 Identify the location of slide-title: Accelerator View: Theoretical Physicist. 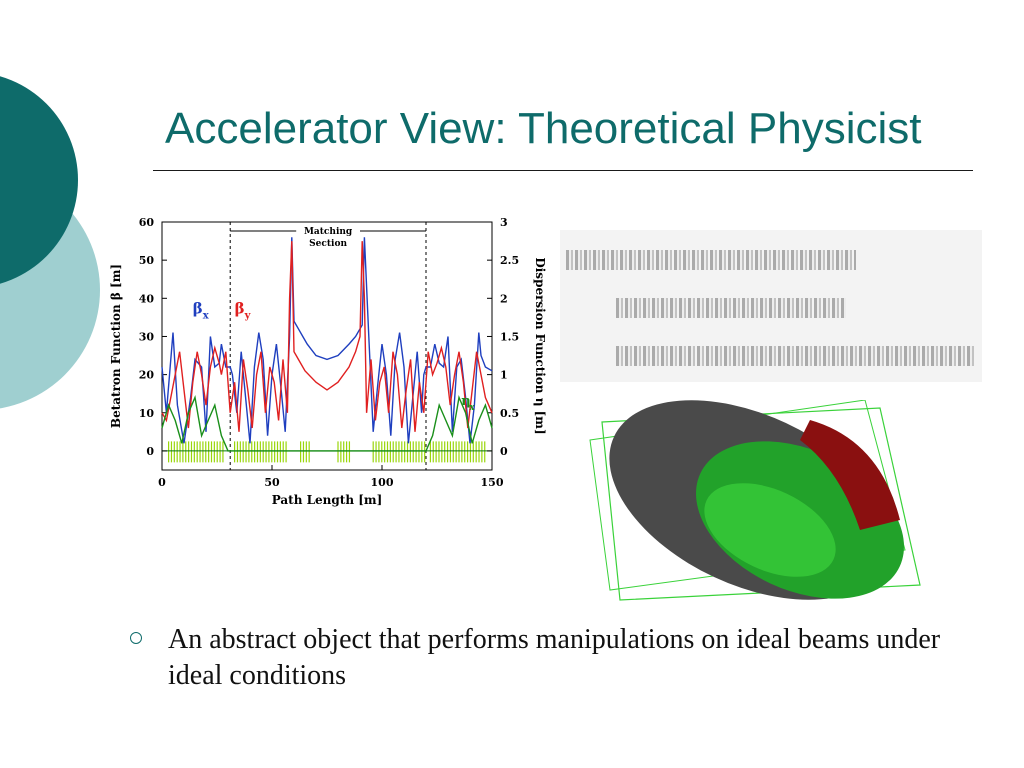
(543, 128).